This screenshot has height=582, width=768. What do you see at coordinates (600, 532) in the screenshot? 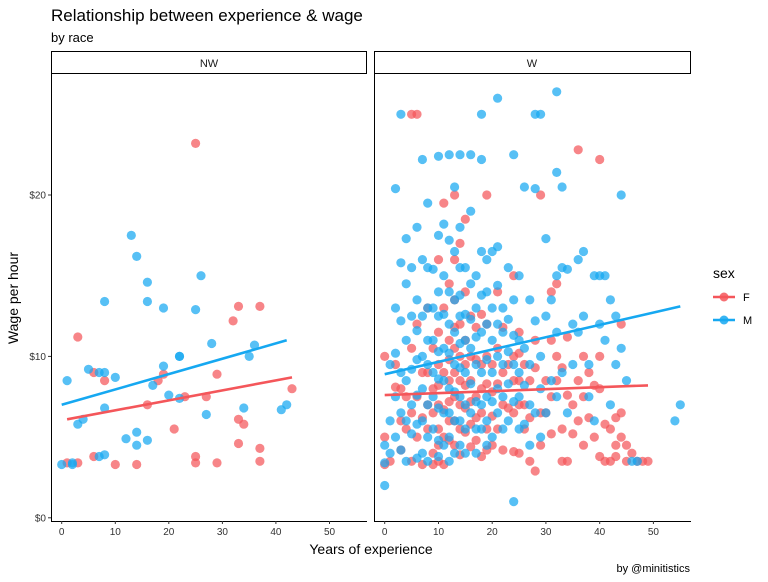
I see `x-tick-label: 40` at bounding box center [600, 532].